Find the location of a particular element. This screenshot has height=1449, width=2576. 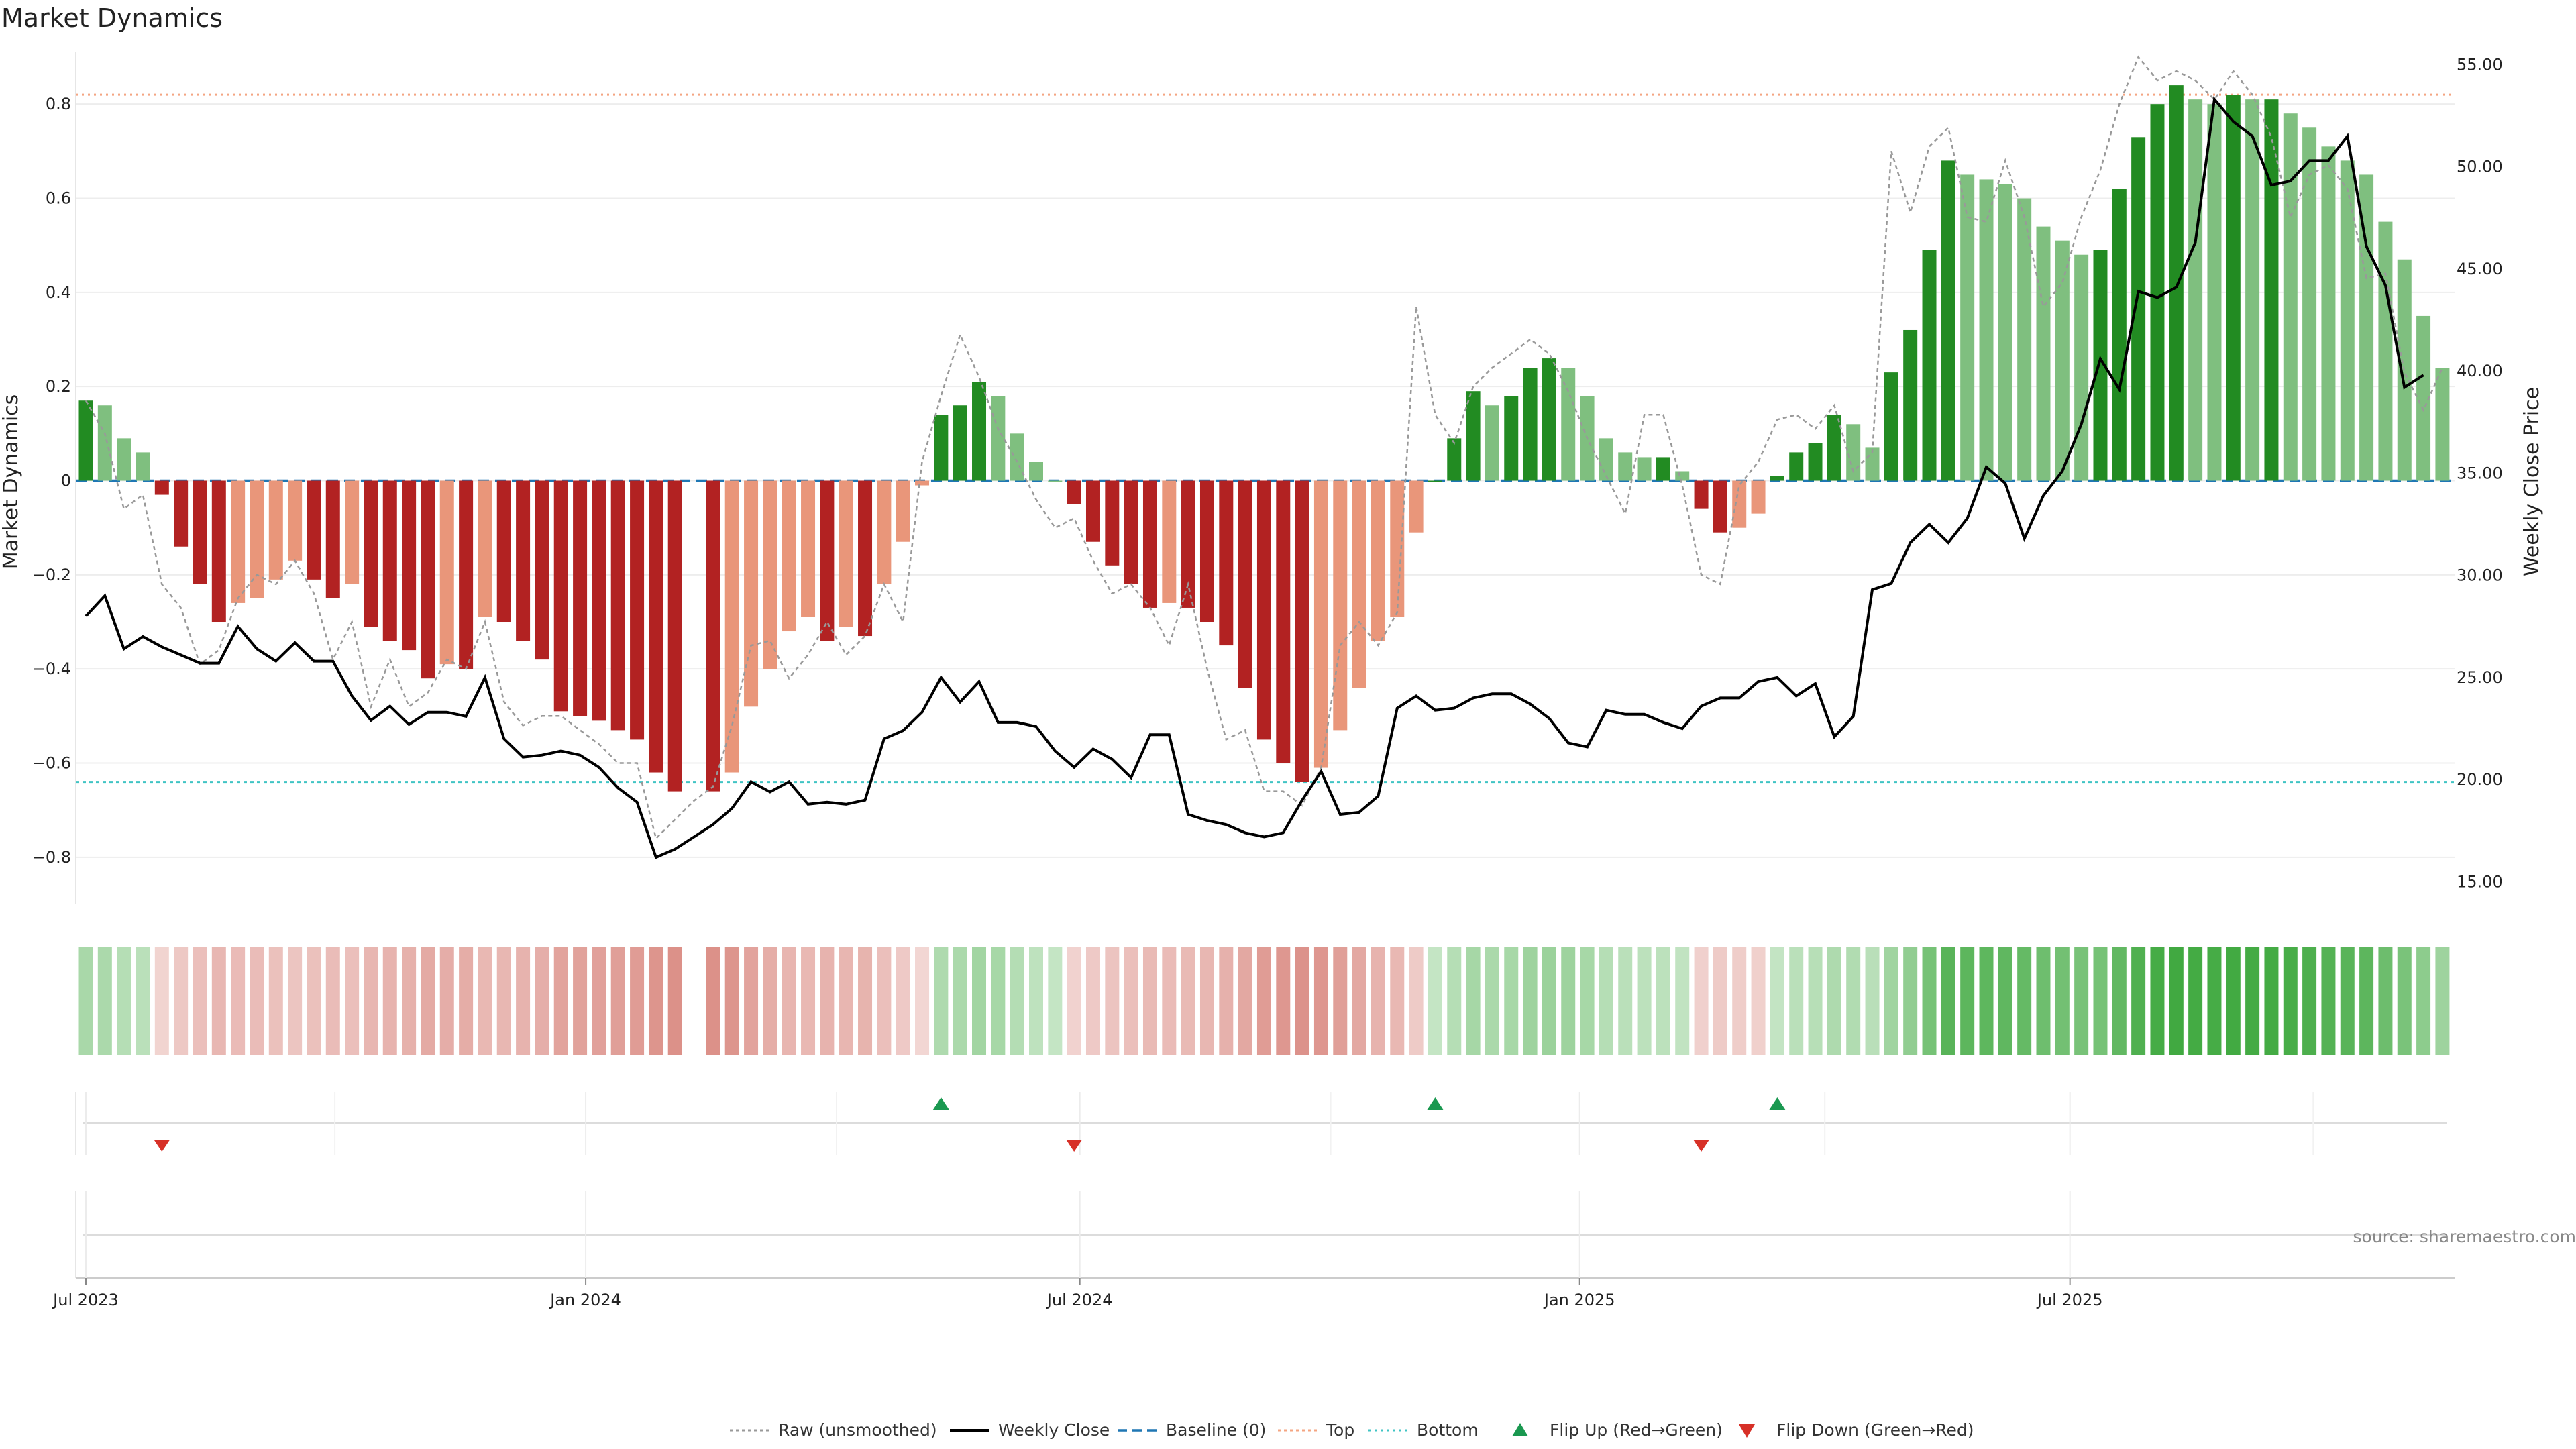

legend-label: Top is located at coordinates (1340, 1430).